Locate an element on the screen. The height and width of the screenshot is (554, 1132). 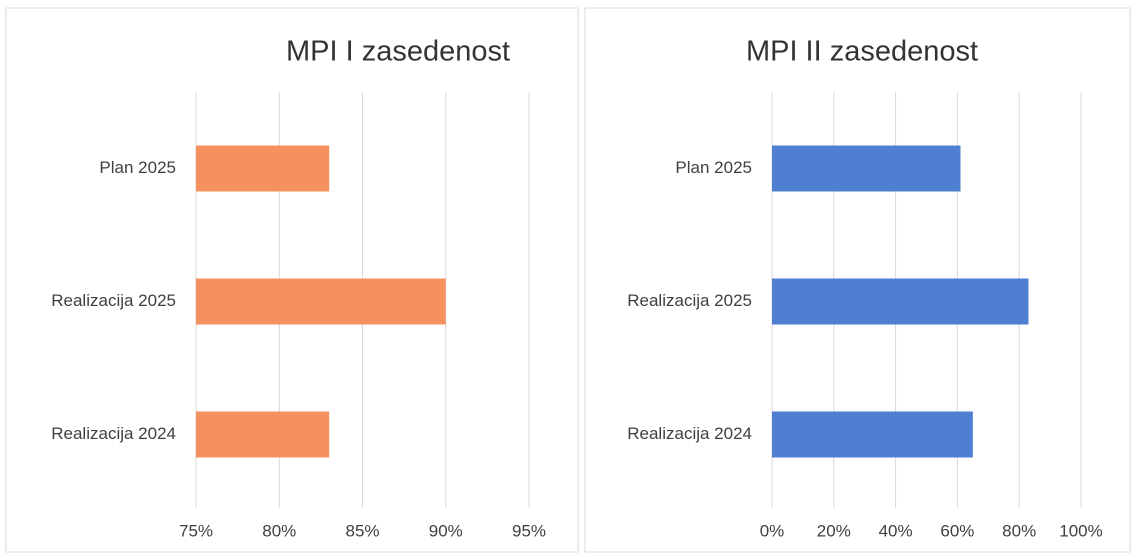
chart-title: MPI II zasedenost is located at coordinates (862, 52).